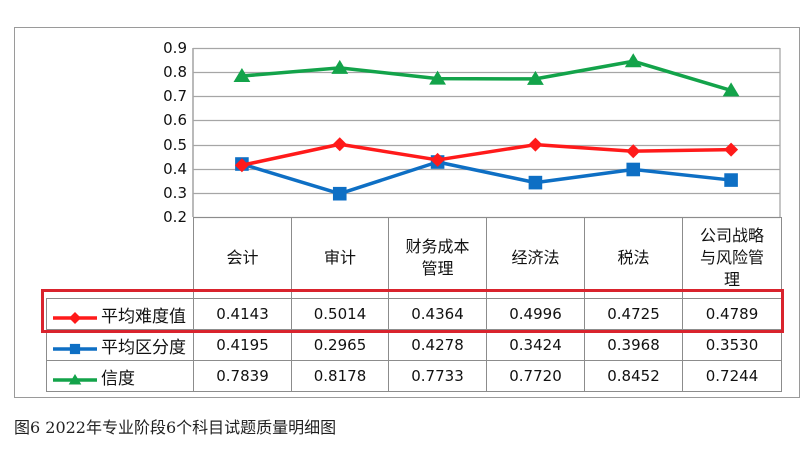 Image resolution: width=810 pixels, height=453 pixels. What do you see at coordinates (175, 71) in the screenshot?
I see `y-axis-tick-label: 0.8` at bounding box center [175, 71].